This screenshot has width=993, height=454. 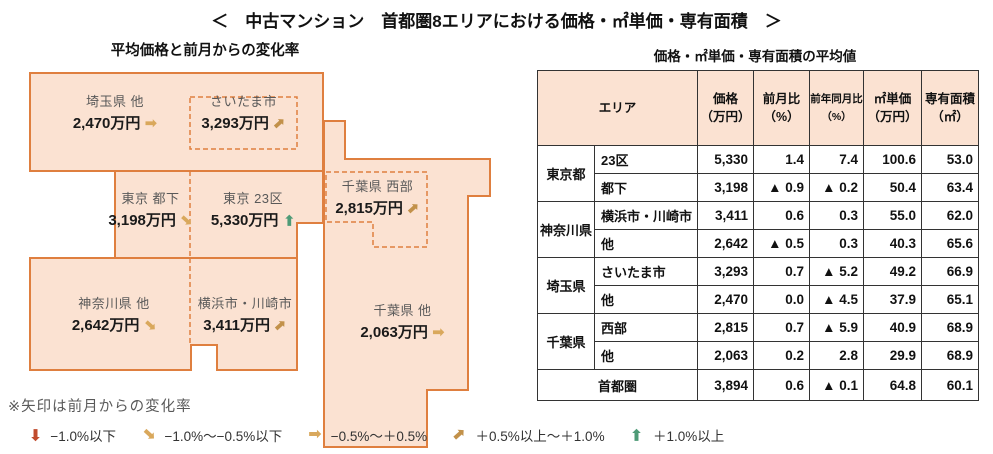 I want to click on col-header-unit: ㎡単価 （万円）, so click(x=892, y=108).